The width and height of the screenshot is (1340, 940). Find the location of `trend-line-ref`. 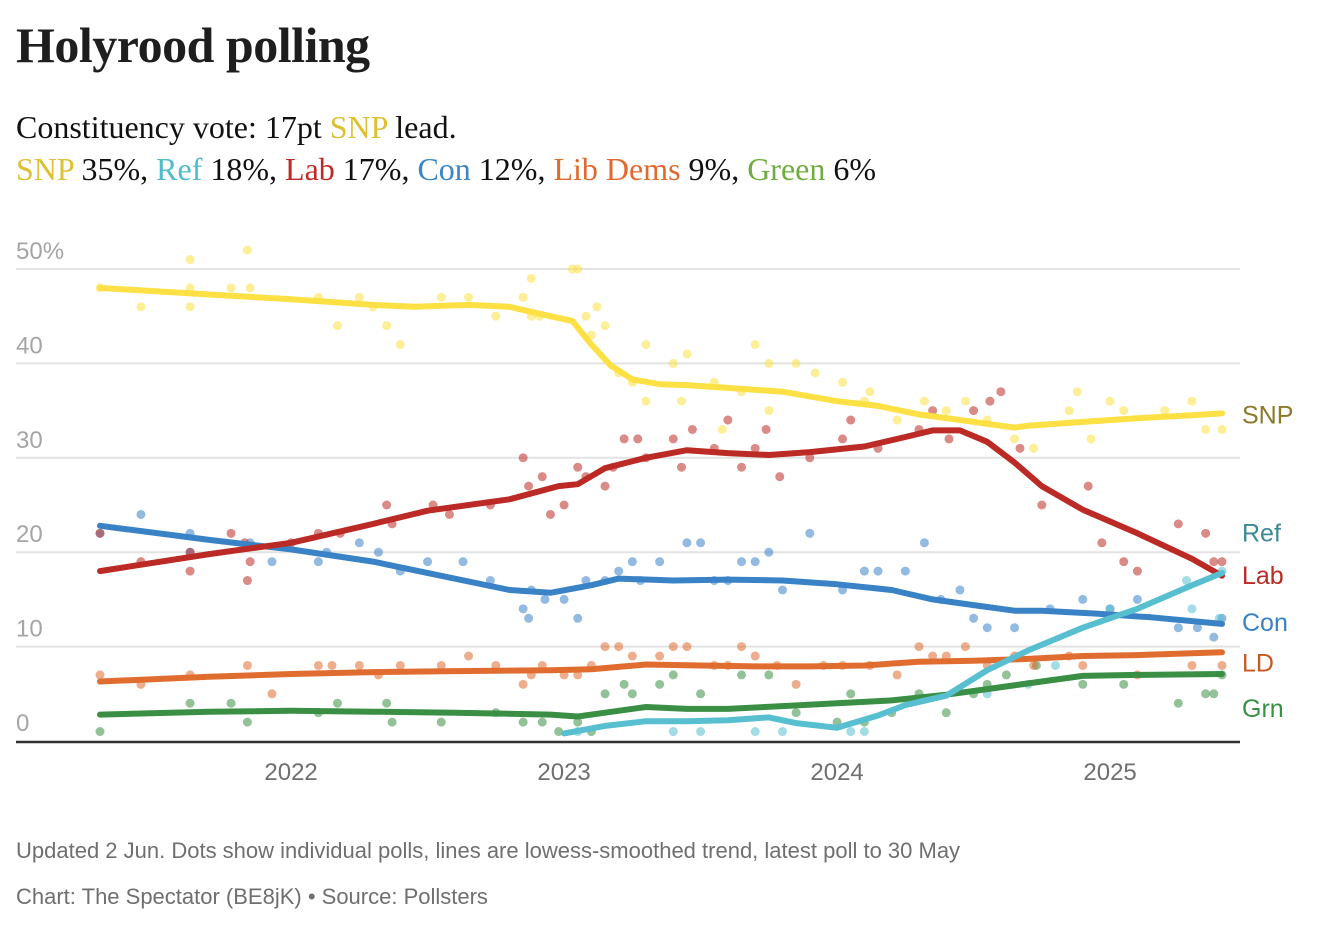

trend-line-ref is located at coordinates (893, 653).